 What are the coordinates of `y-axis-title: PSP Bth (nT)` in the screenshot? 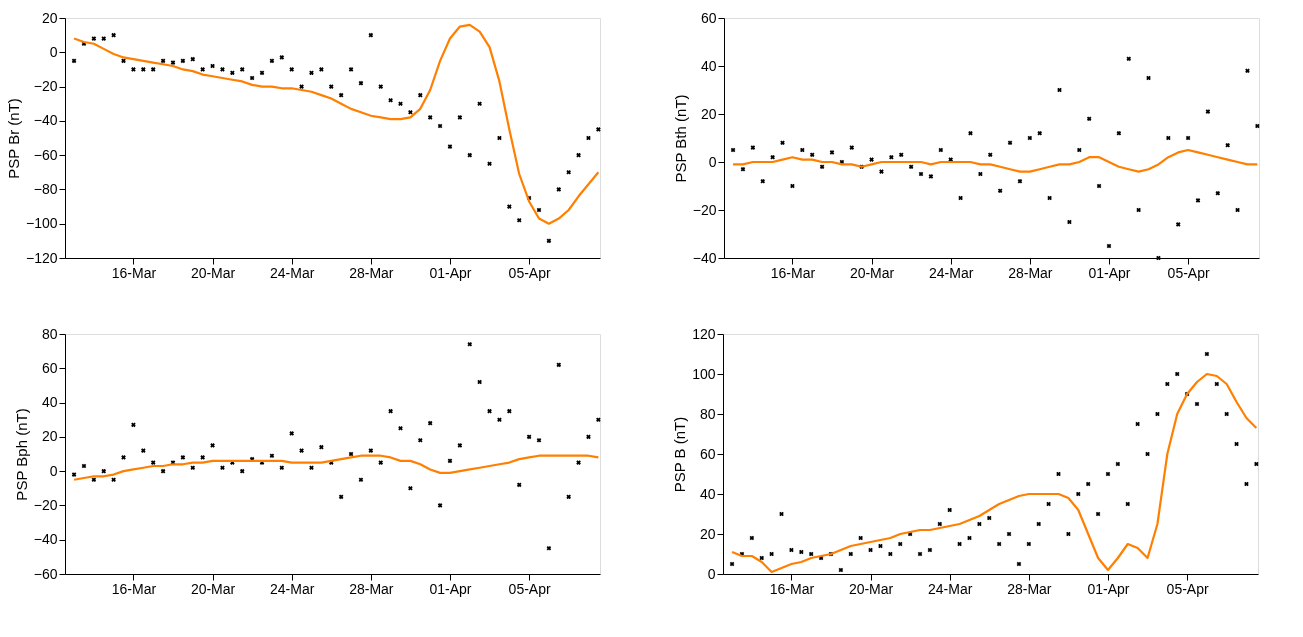 It's located at (680, 138).